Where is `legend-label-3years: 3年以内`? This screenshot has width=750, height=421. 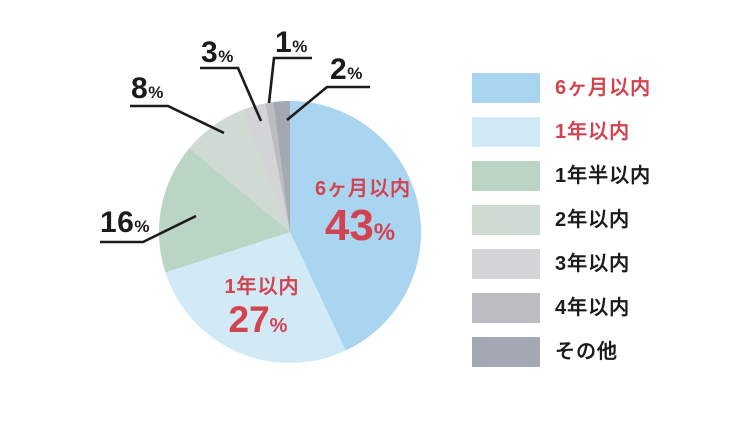 legend-label-3years: 3年以内 is located at coordinates (593, 264).